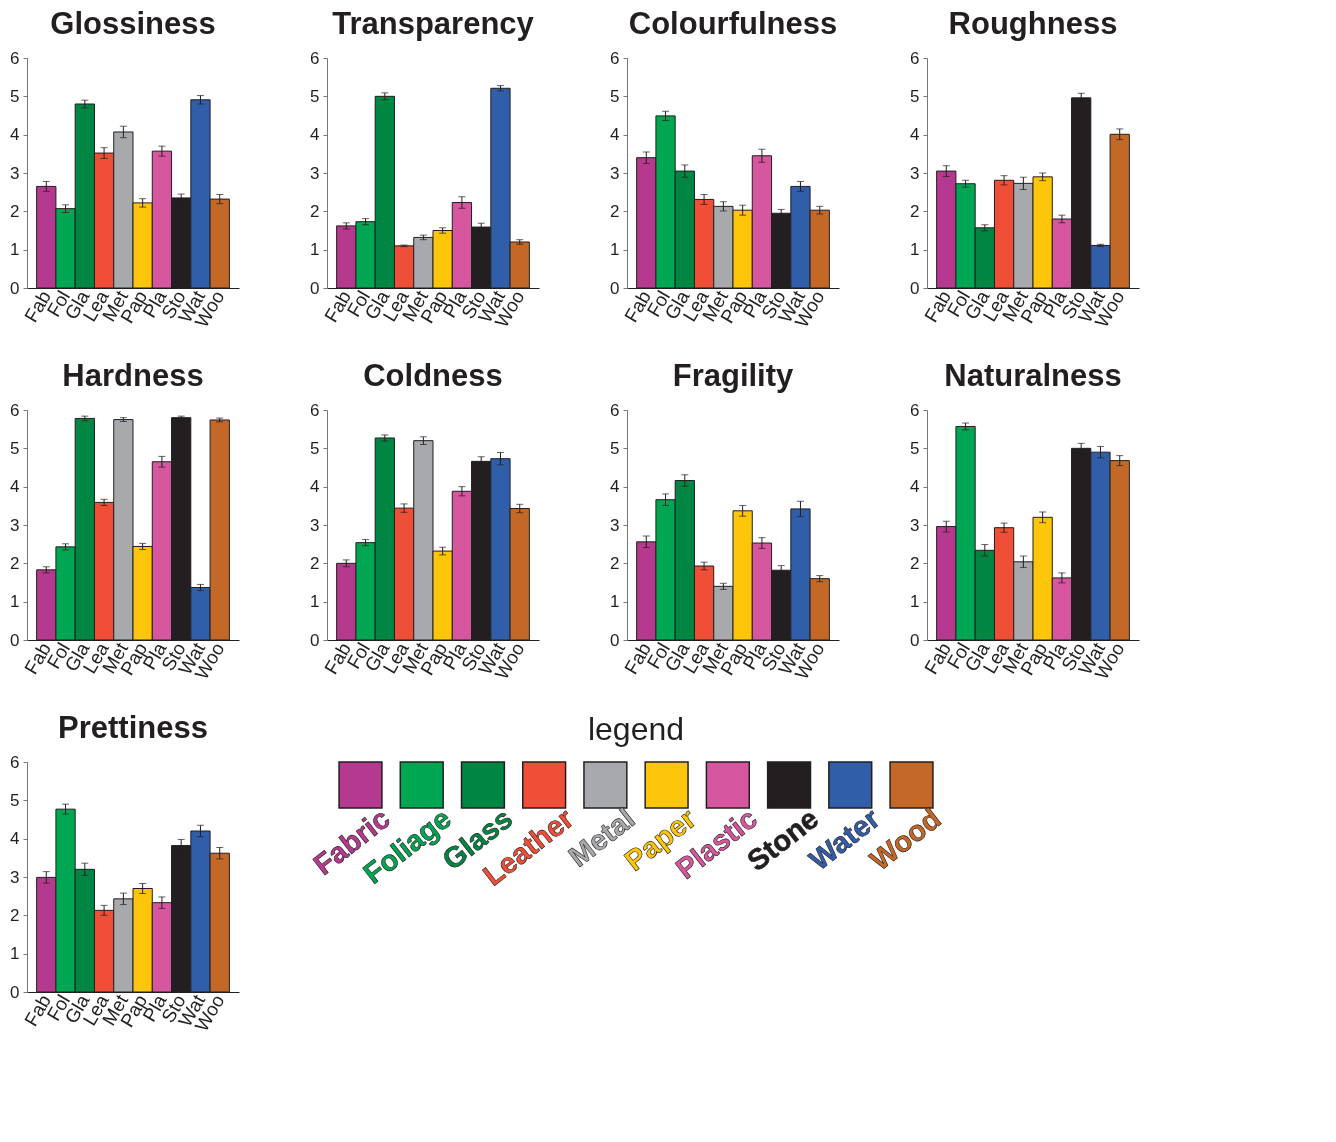  I want to click on chart-title: Transparency, so click(433, 23).